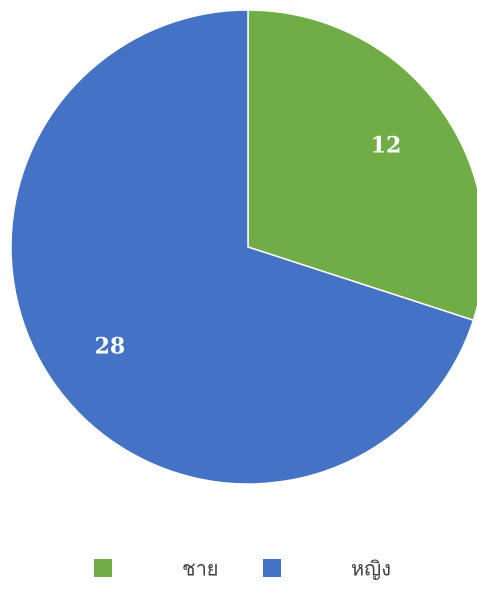 The width and height of the screenshot is (477, 589). I want to click on data-label: 12, so click(386, 146).